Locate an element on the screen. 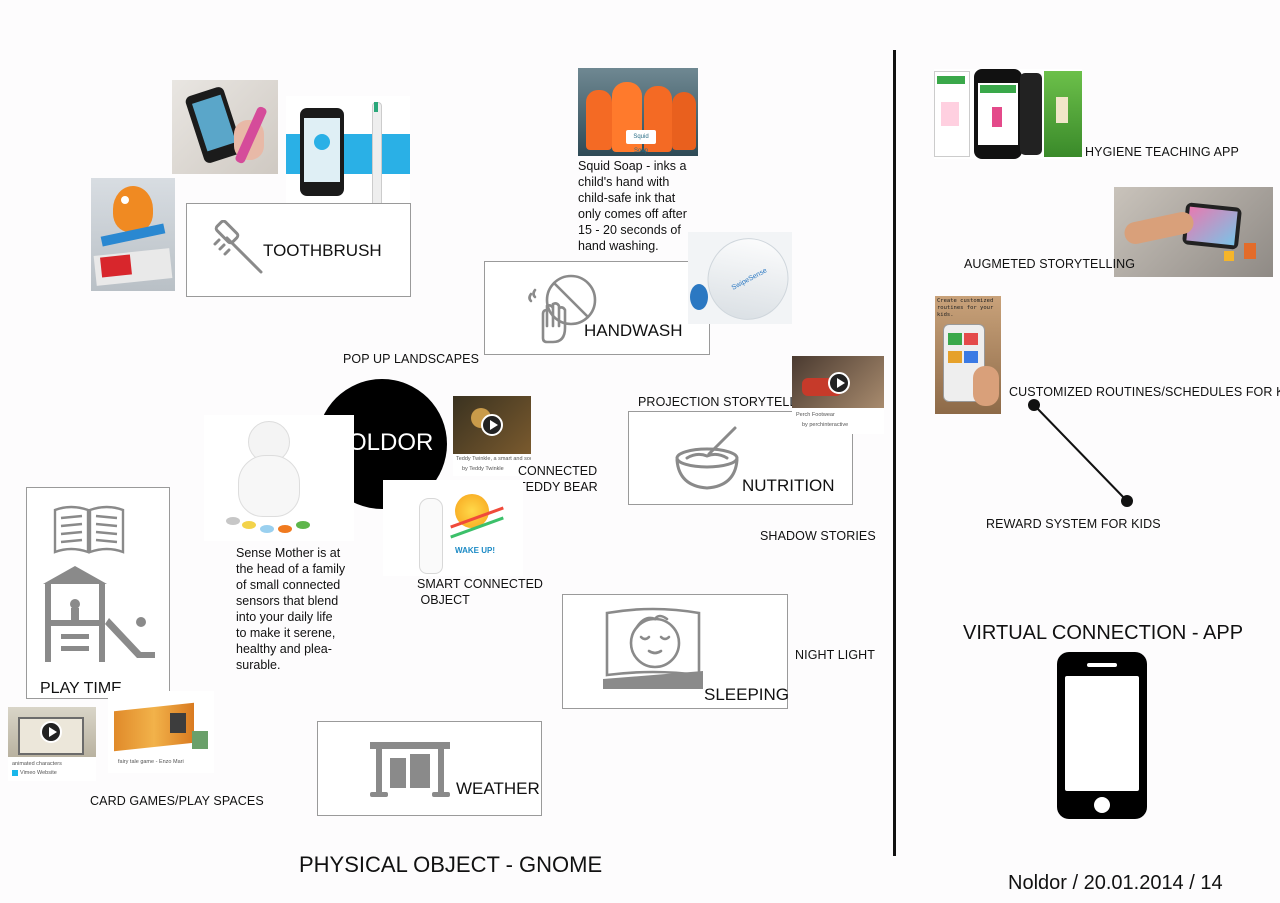 The height and width of the screenshot is (903, 1280). teddy-video-caption: Teddy Twinkle, a smart and social toy is located at coordinates (493, 459).